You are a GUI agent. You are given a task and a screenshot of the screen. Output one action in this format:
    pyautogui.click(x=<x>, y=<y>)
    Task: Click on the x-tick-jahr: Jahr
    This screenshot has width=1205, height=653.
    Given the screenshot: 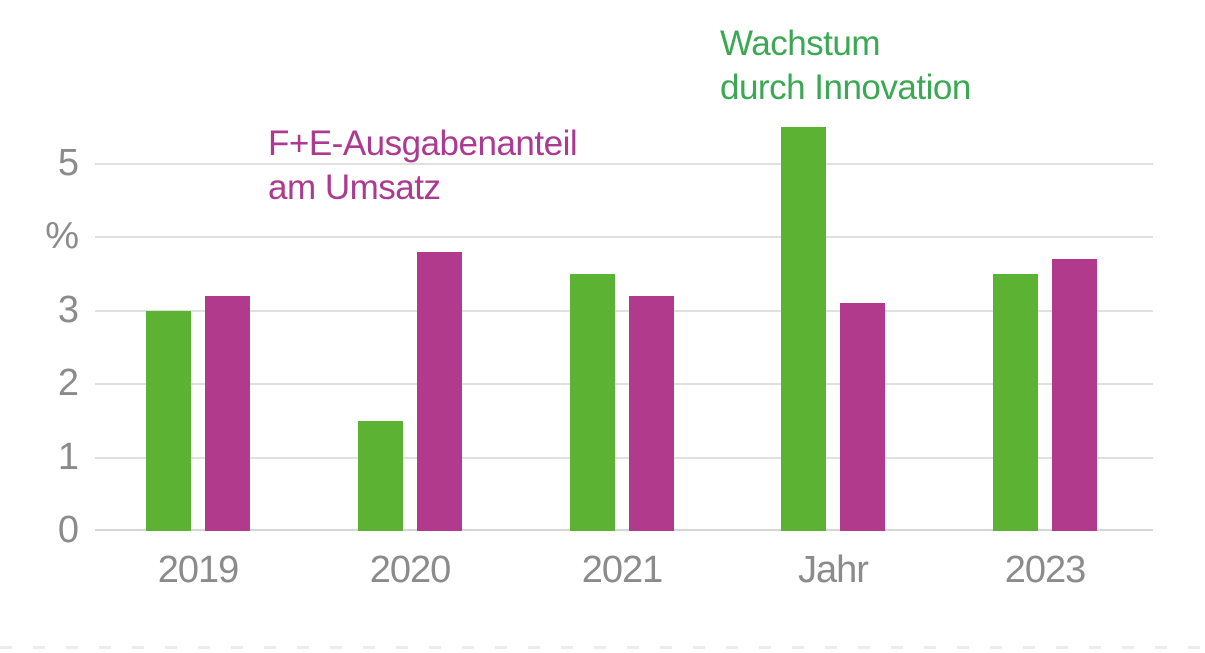 What is the action you would take?
    pyautogui.click(x=833, y=570)
    